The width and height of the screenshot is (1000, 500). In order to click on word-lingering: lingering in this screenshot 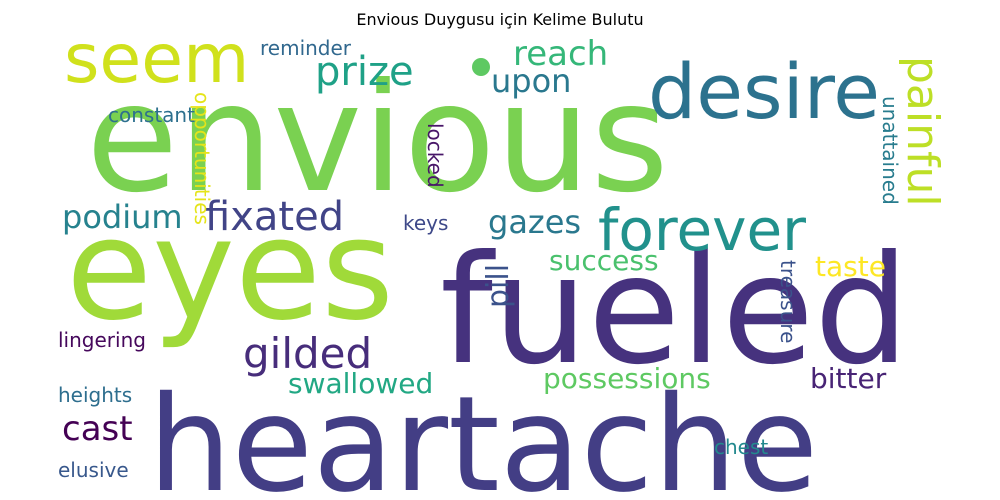, I will do `click(102, 340)`.